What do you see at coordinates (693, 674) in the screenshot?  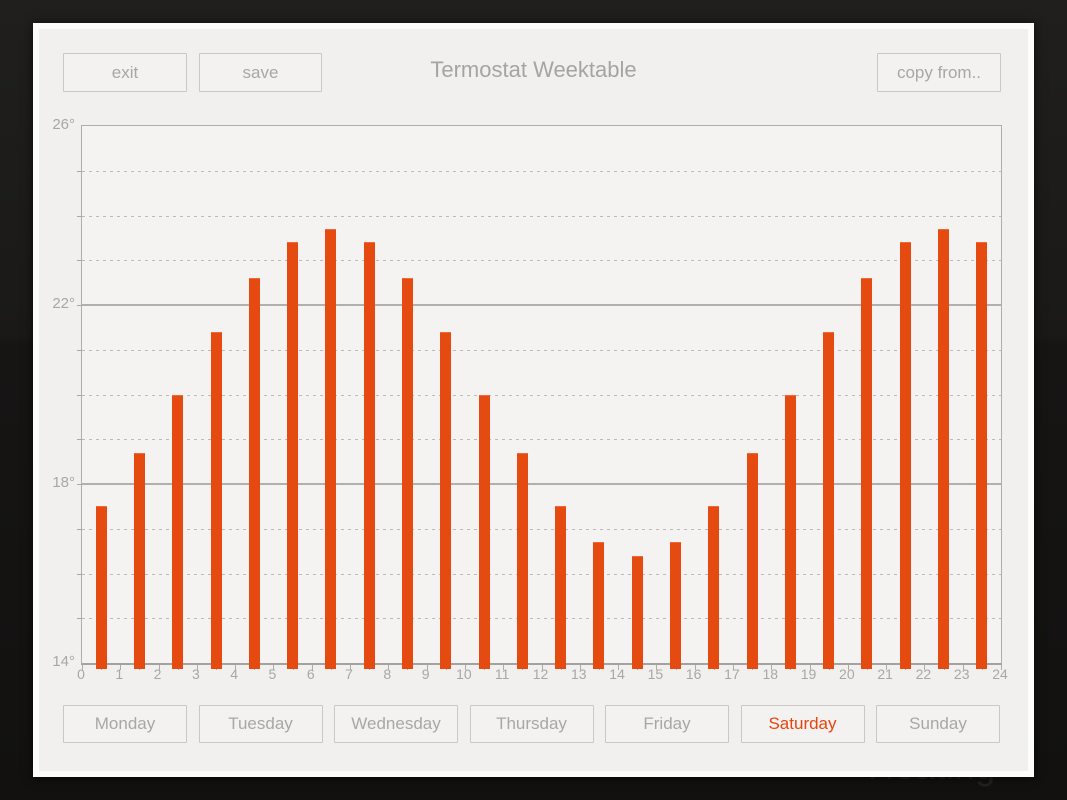 I see `x-label-16: 16` at bounding box center [693, 674].